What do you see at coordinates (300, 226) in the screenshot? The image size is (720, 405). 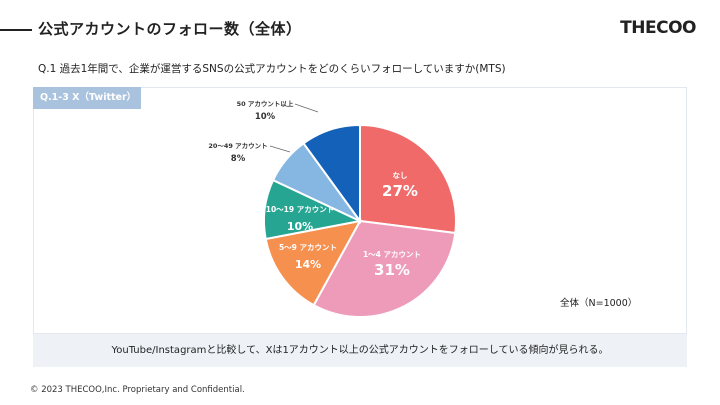 I see `slice-10-19-value: 10%` at bounding box center [300, 226].